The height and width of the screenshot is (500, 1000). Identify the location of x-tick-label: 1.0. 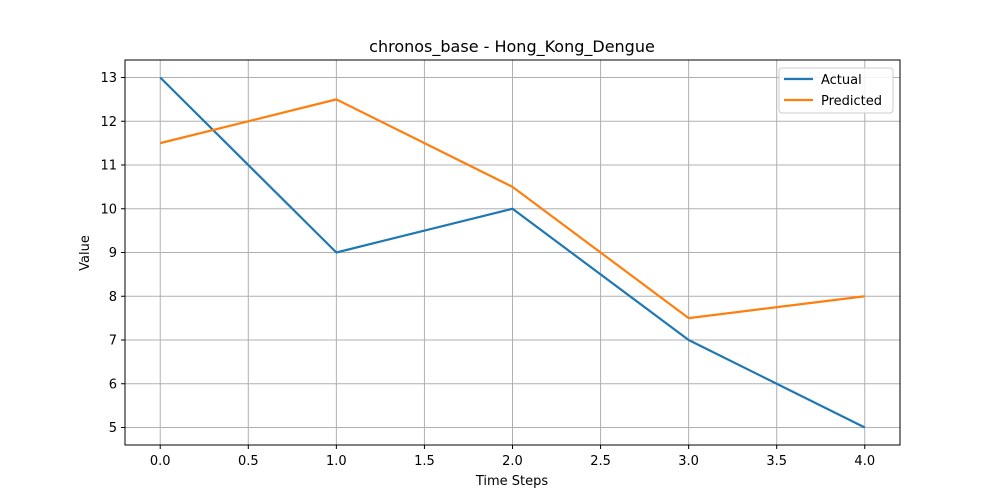
(336, 461).